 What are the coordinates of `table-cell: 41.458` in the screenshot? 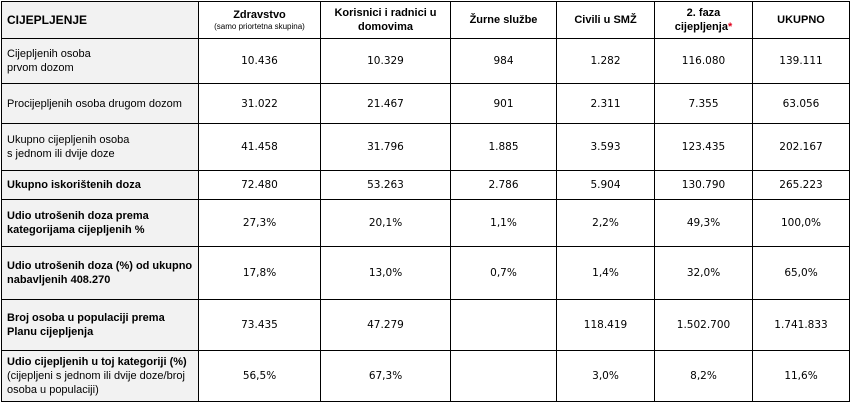 It's located at (259, 147).